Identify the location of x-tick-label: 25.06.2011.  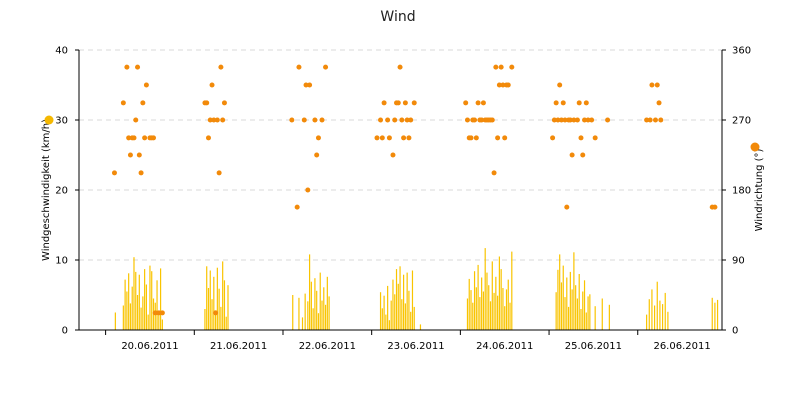
(593, 346).